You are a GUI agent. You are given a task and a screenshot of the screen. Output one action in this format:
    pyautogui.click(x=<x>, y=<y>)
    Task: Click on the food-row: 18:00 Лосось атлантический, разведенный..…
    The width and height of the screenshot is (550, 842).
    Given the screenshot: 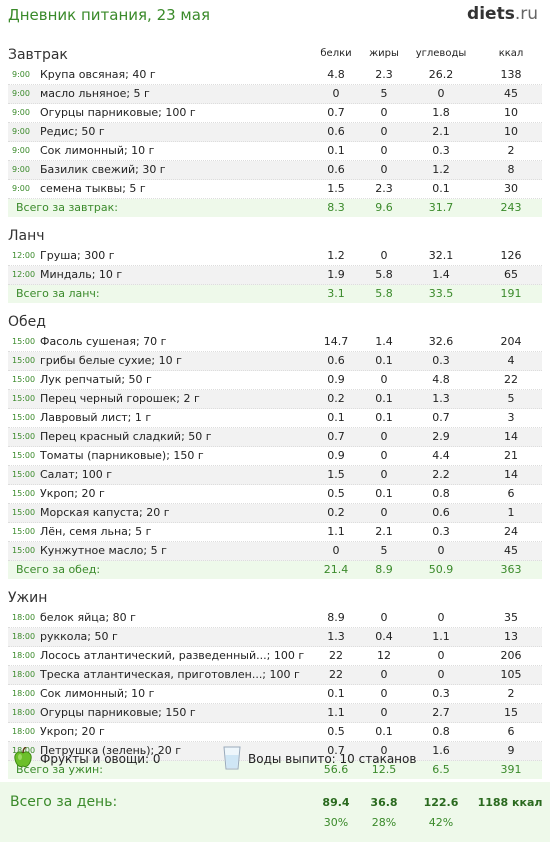 What is the action you would take?
    pyautogui.click(x=275, y=656)
    